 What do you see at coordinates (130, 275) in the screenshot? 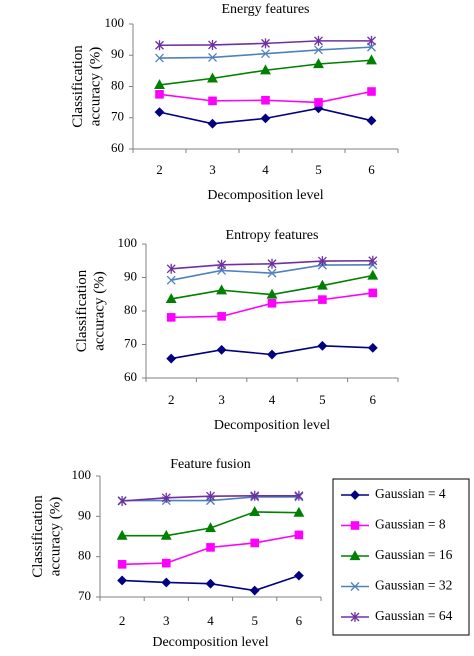
I see `y-tick-label: 90` at bounding box center [130, 275].